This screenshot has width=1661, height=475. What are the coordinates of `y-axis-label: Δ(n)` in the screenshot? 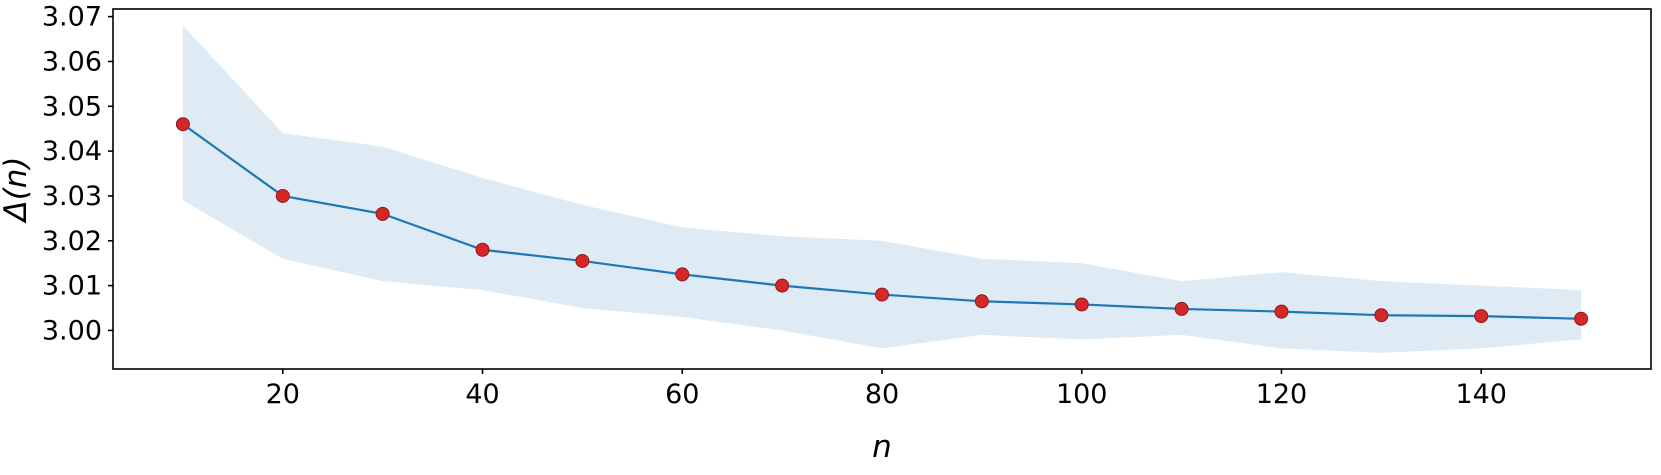 It's located at (17, 189).